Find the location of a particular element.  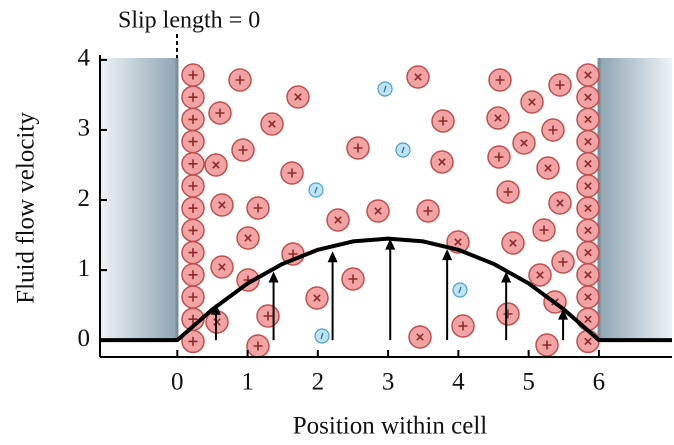

x-tick-label: 1 is located at coordinates (247, 382).